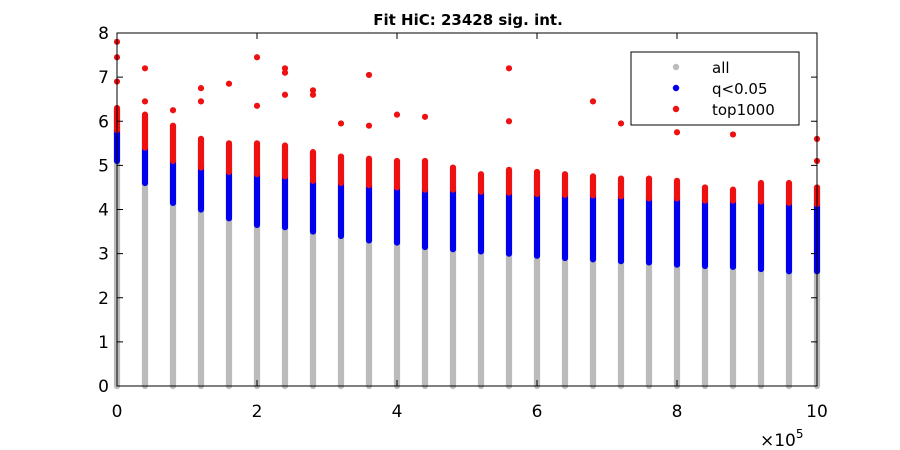  What do you see at coordinates (817, 412) in the screenshot?
I see `x-tick-label-5: 10` at bounding box center [817, 412].